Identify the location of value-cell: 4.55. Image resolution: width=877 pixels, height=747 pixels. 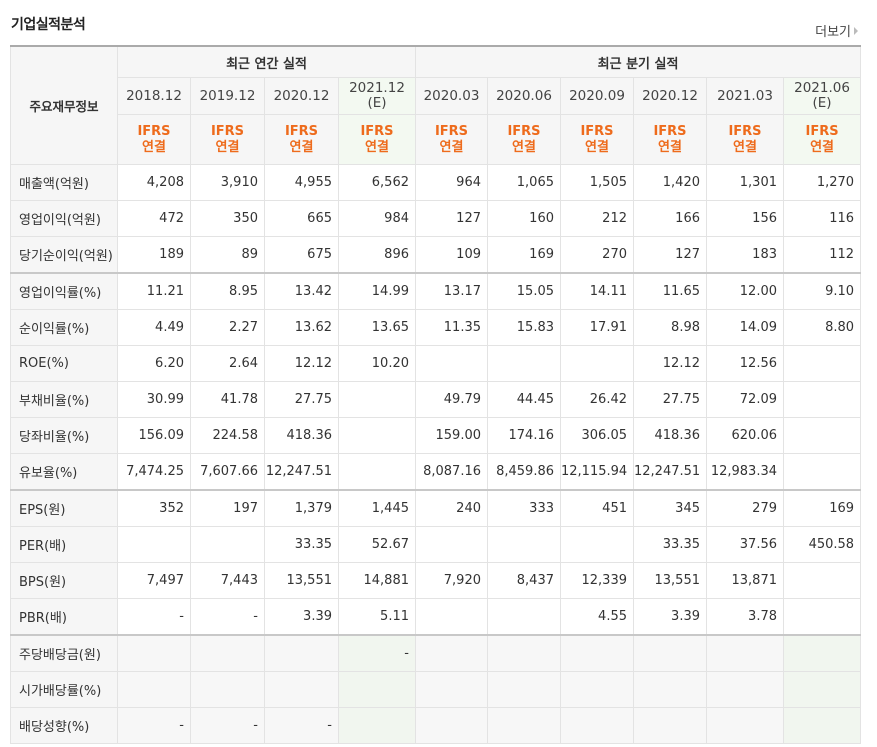
(597, 617).